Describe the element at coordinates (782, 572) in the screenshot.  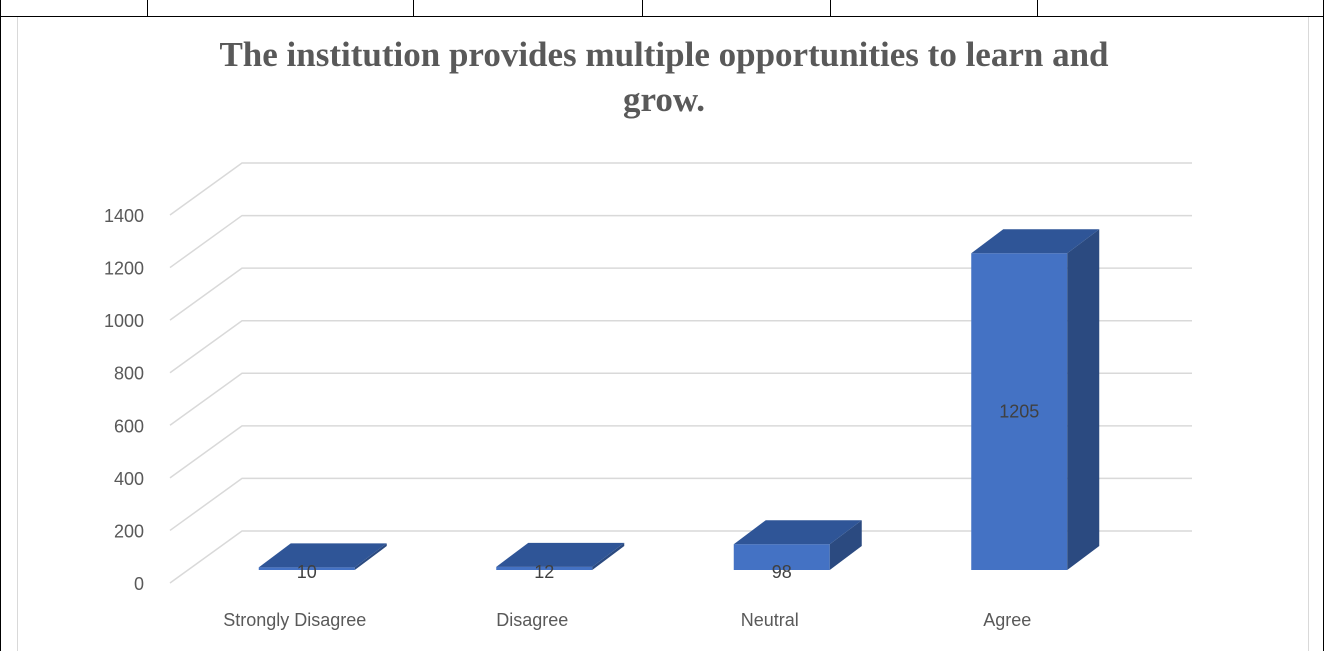
I see `data-label: 98` at that location.